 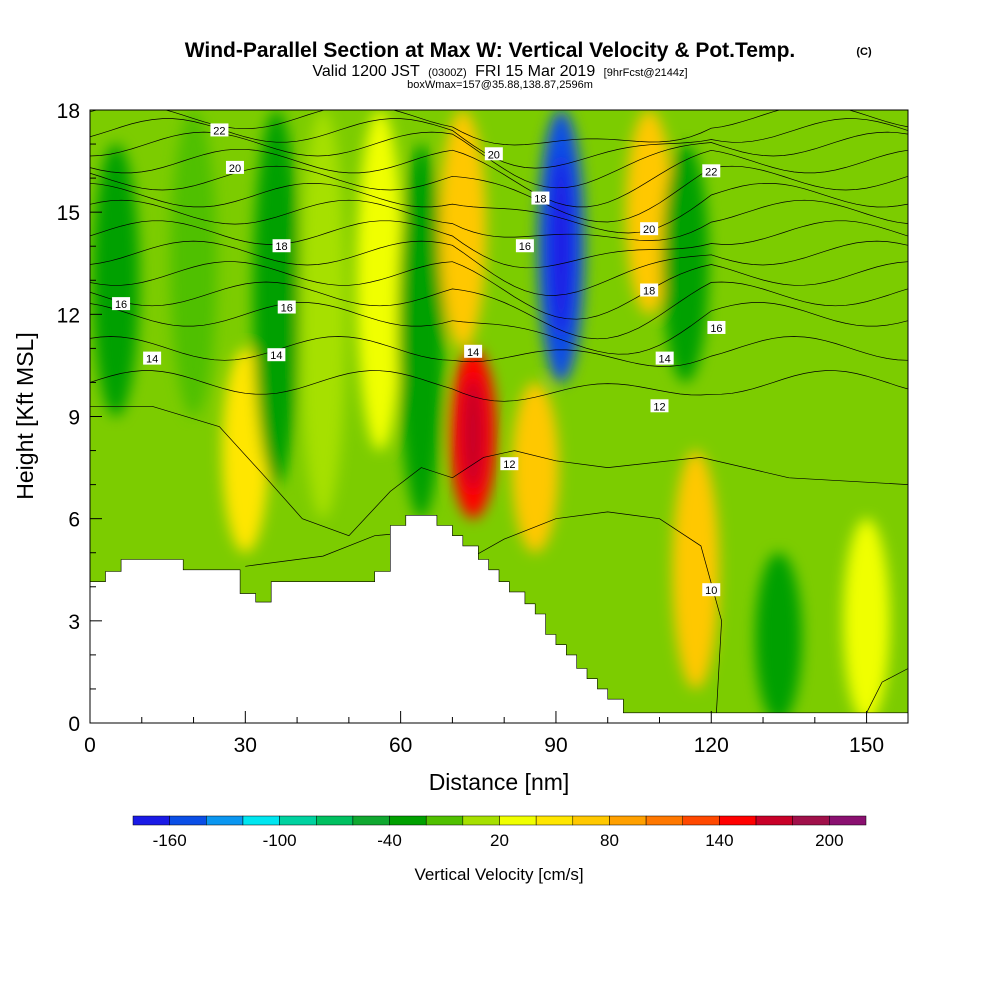 What do you see at coordinates (484, 734) in the screenshot?
I see `x-axis: 0 30 60 90 120 150` at bounding box center [484, 734].